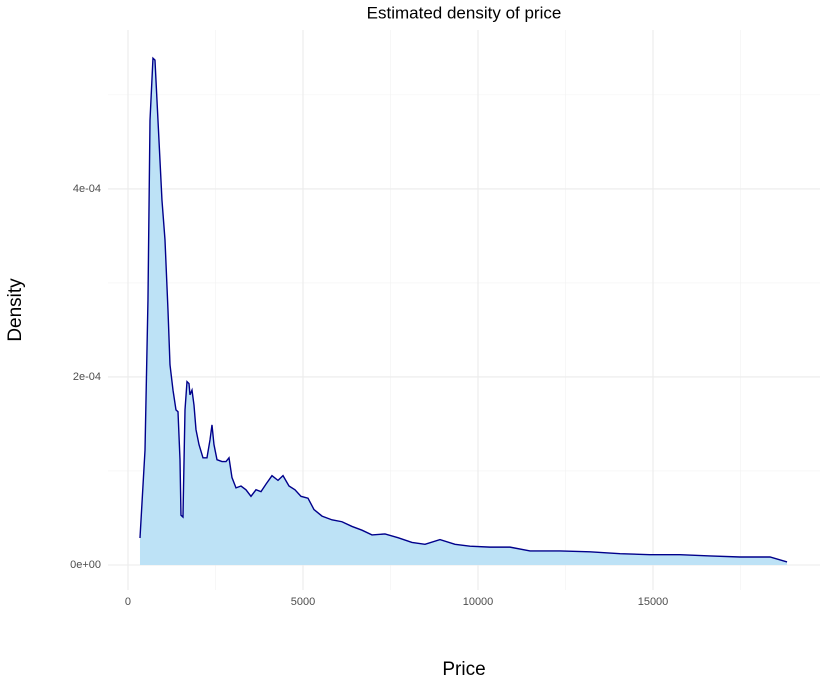 The image size is (826, 689). What do you see at coordinates (464, 12) in the screenshot?
I see `chart-title: Estimated density of price` at bounding box center [464, 12].